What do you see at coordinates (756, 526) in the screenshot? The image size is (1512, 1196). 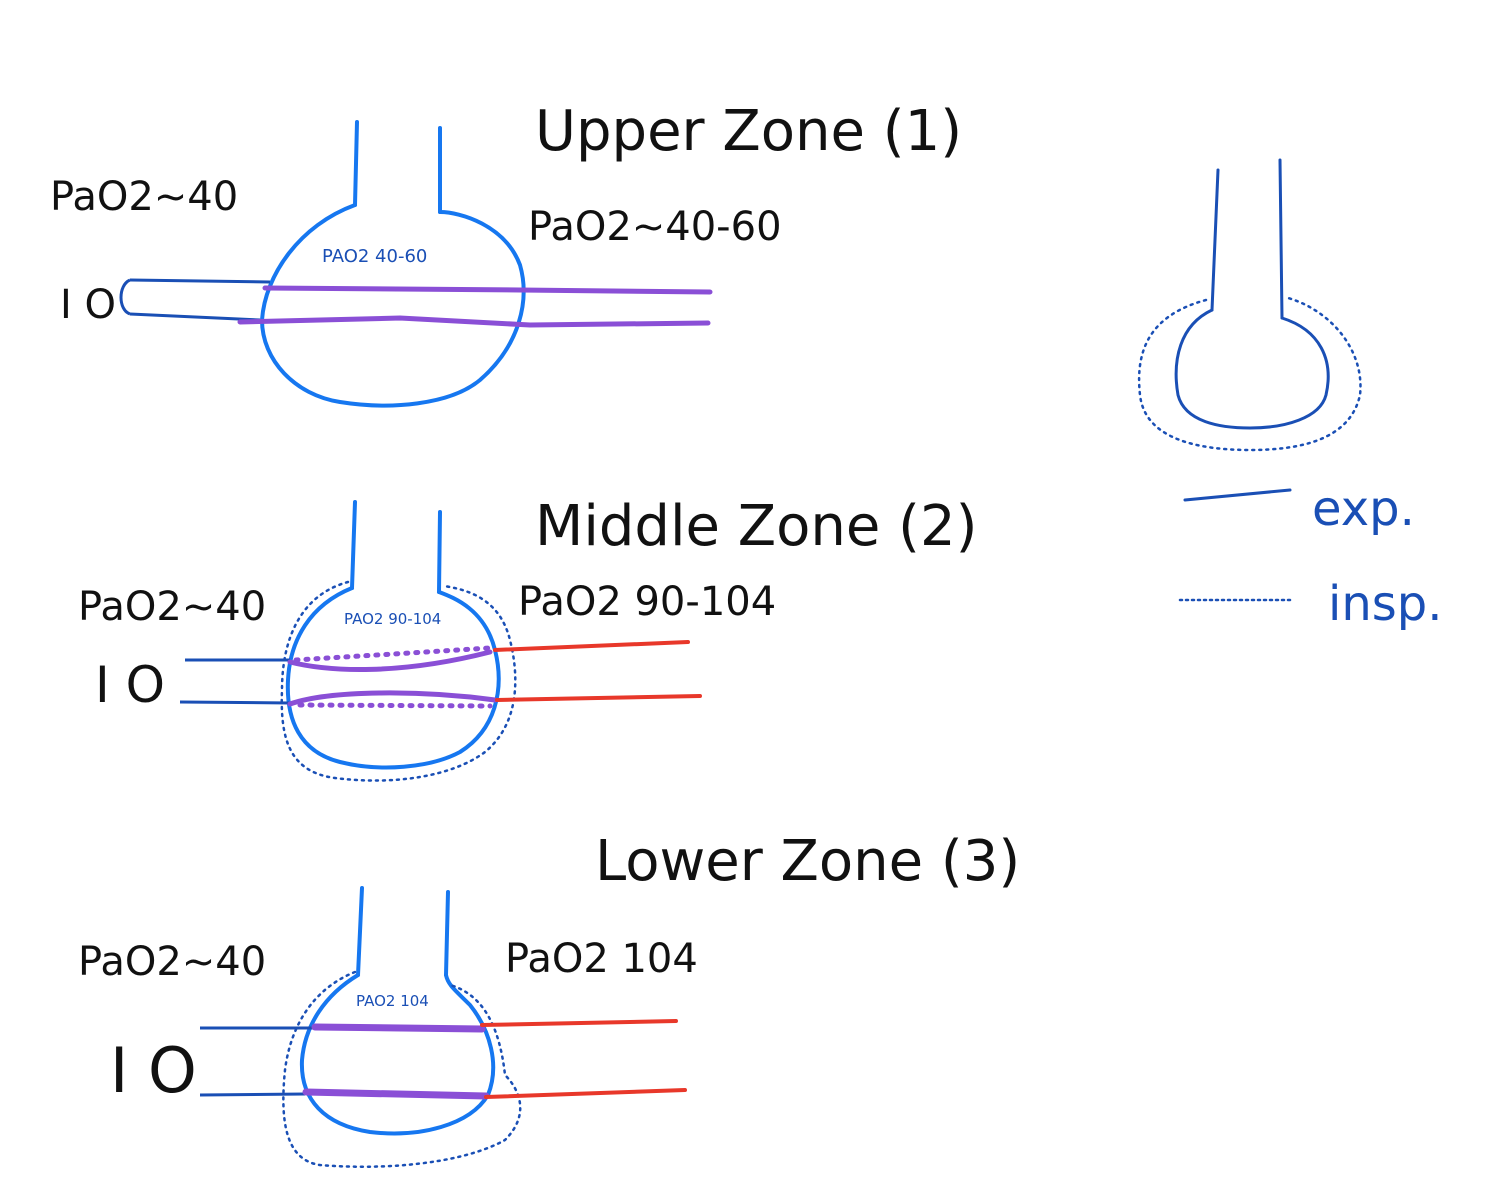 I see `zone-title: Middle Zone (2)` at bounding box center [756, 526].